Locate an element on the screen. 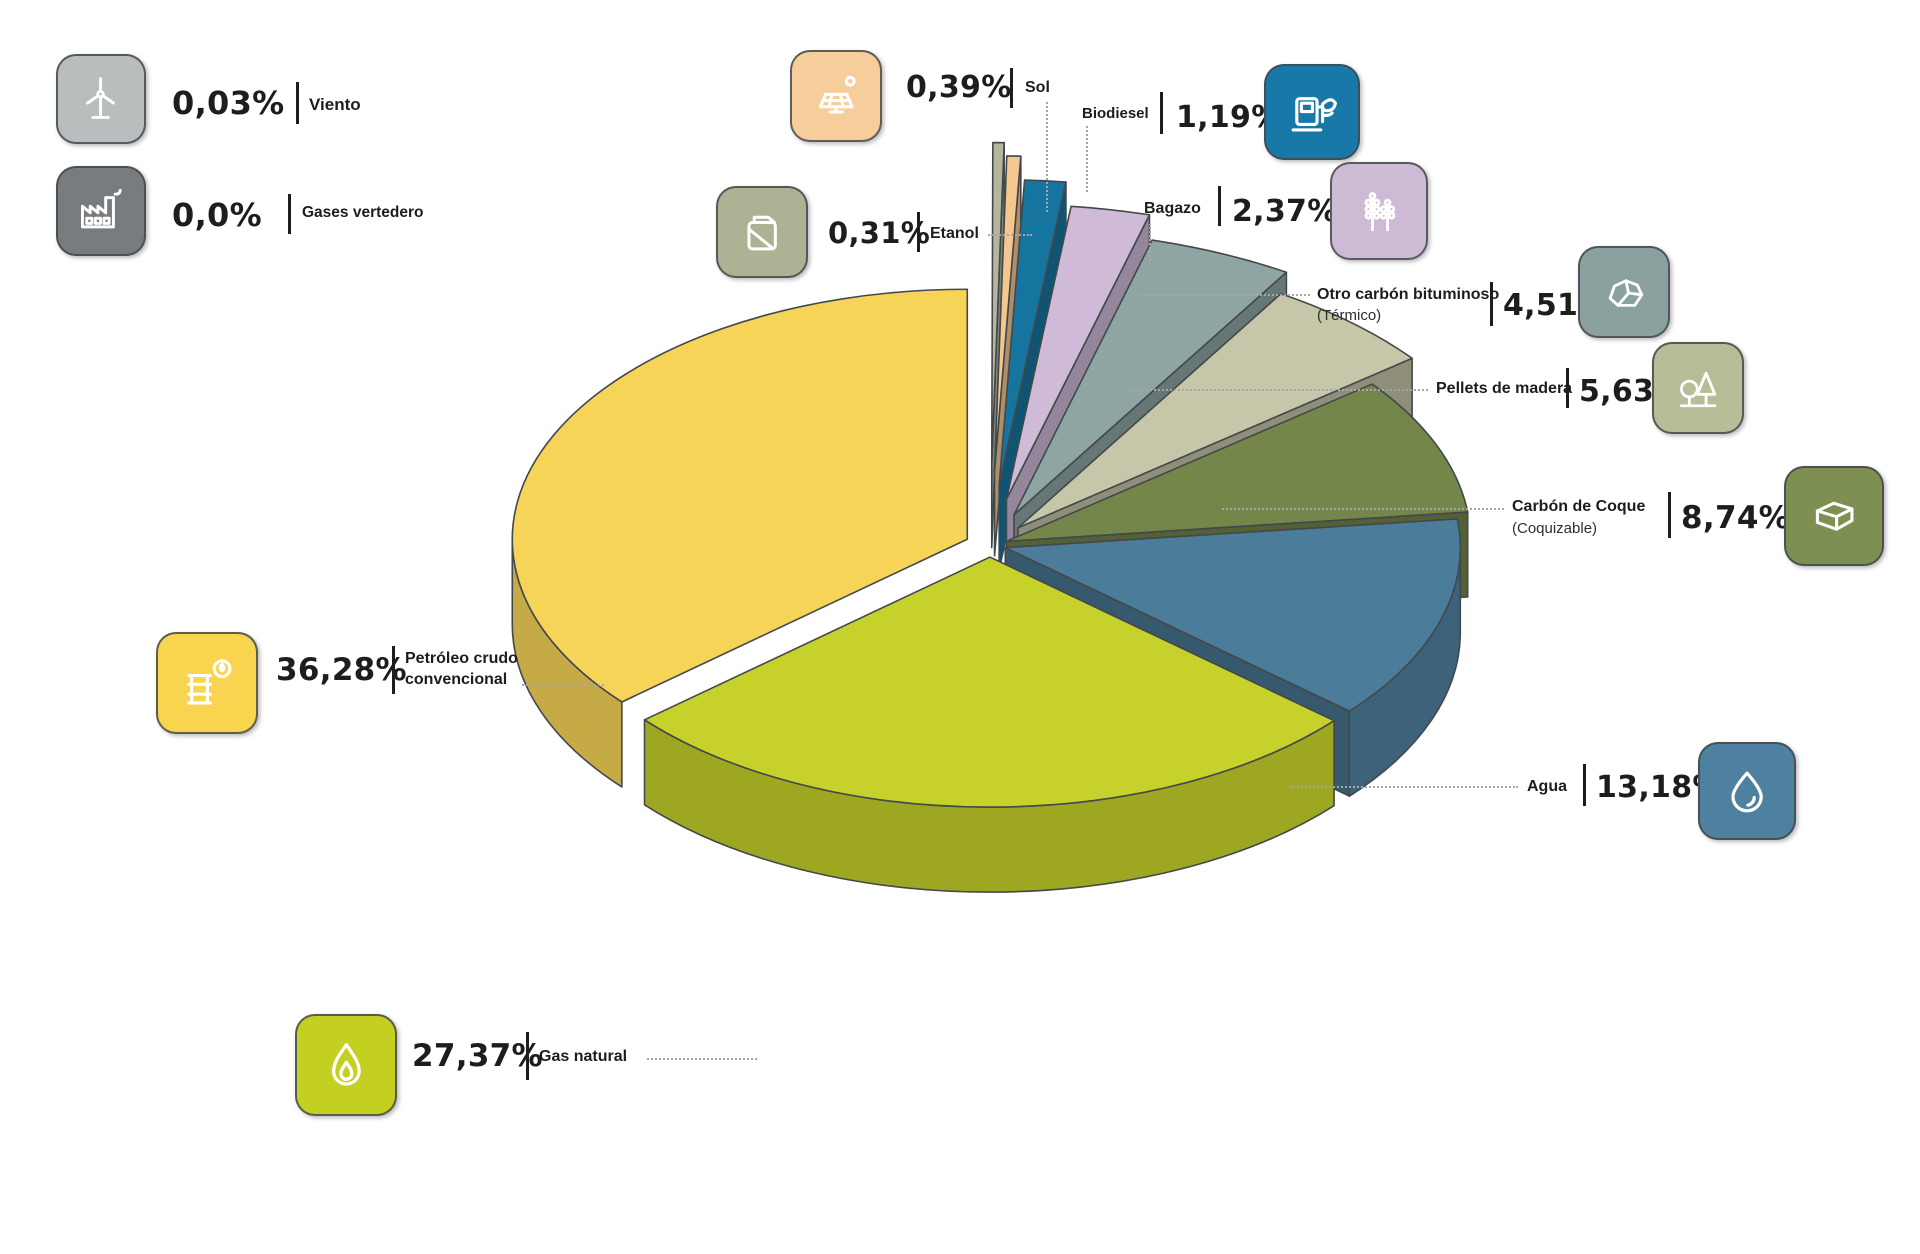 Image resolution: width=1920 pixels, height=1254 pixels. otro-carbon-leader-line is located at coordinates (1225, 295).